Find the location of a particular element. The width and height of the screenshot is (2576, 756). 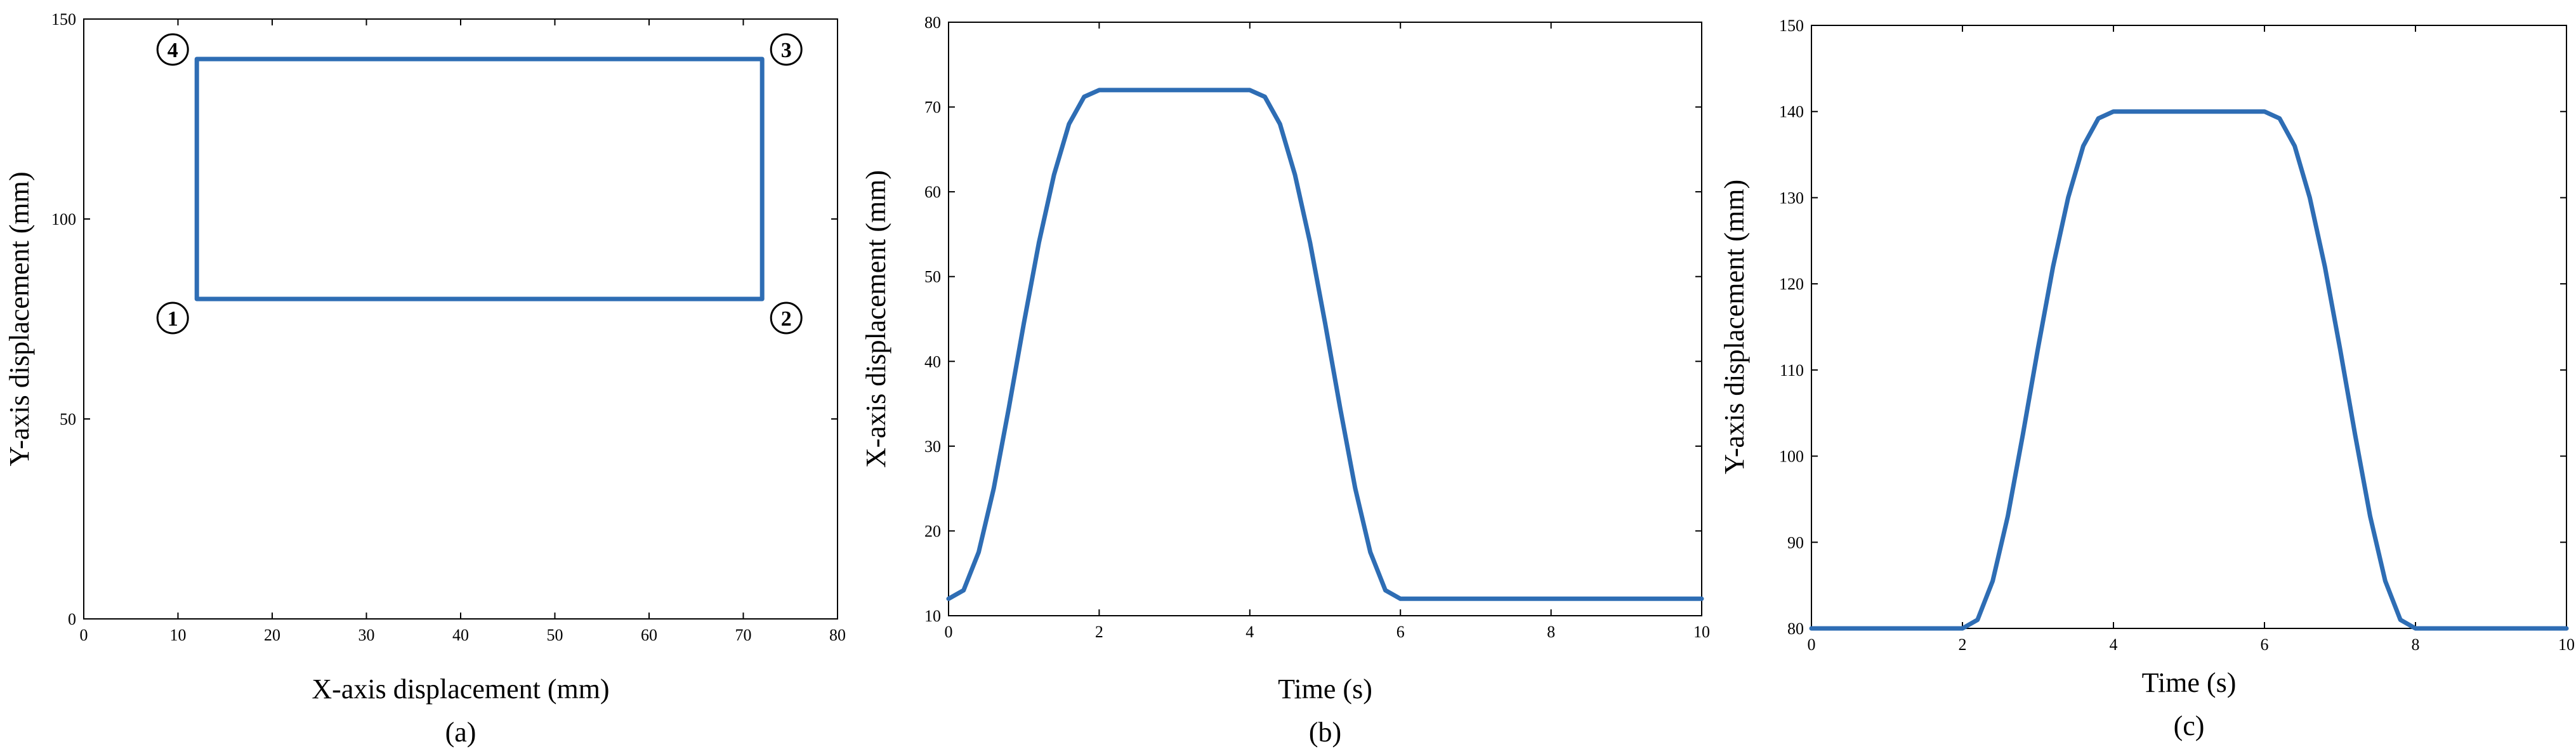

panel-caption-a: (a) is located at coordinates (461, 732).